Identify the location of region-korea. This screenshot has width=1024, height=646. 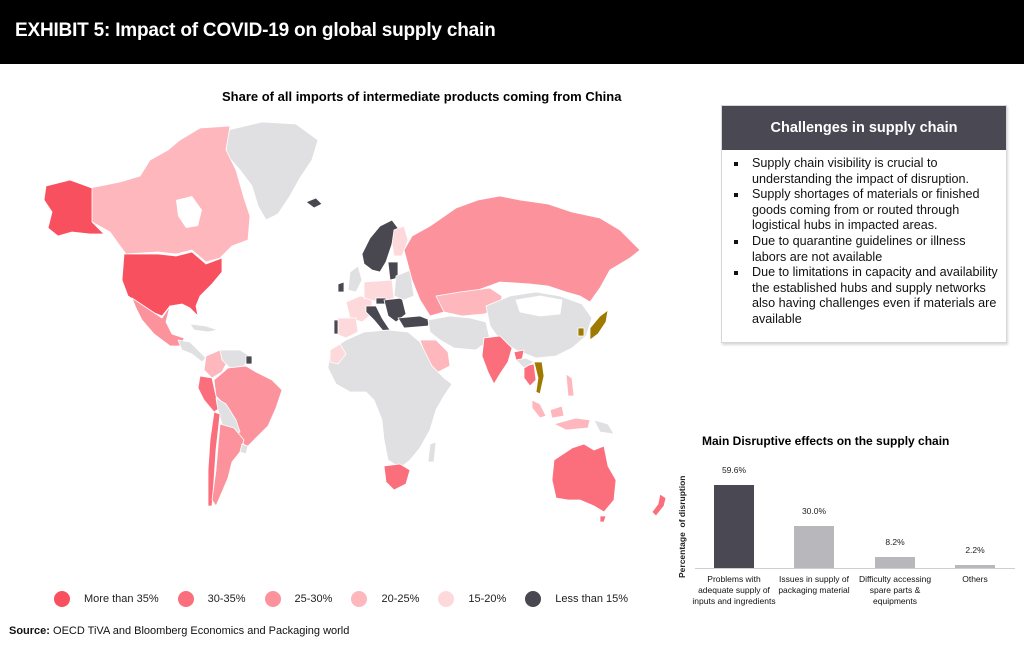
(581, 332).